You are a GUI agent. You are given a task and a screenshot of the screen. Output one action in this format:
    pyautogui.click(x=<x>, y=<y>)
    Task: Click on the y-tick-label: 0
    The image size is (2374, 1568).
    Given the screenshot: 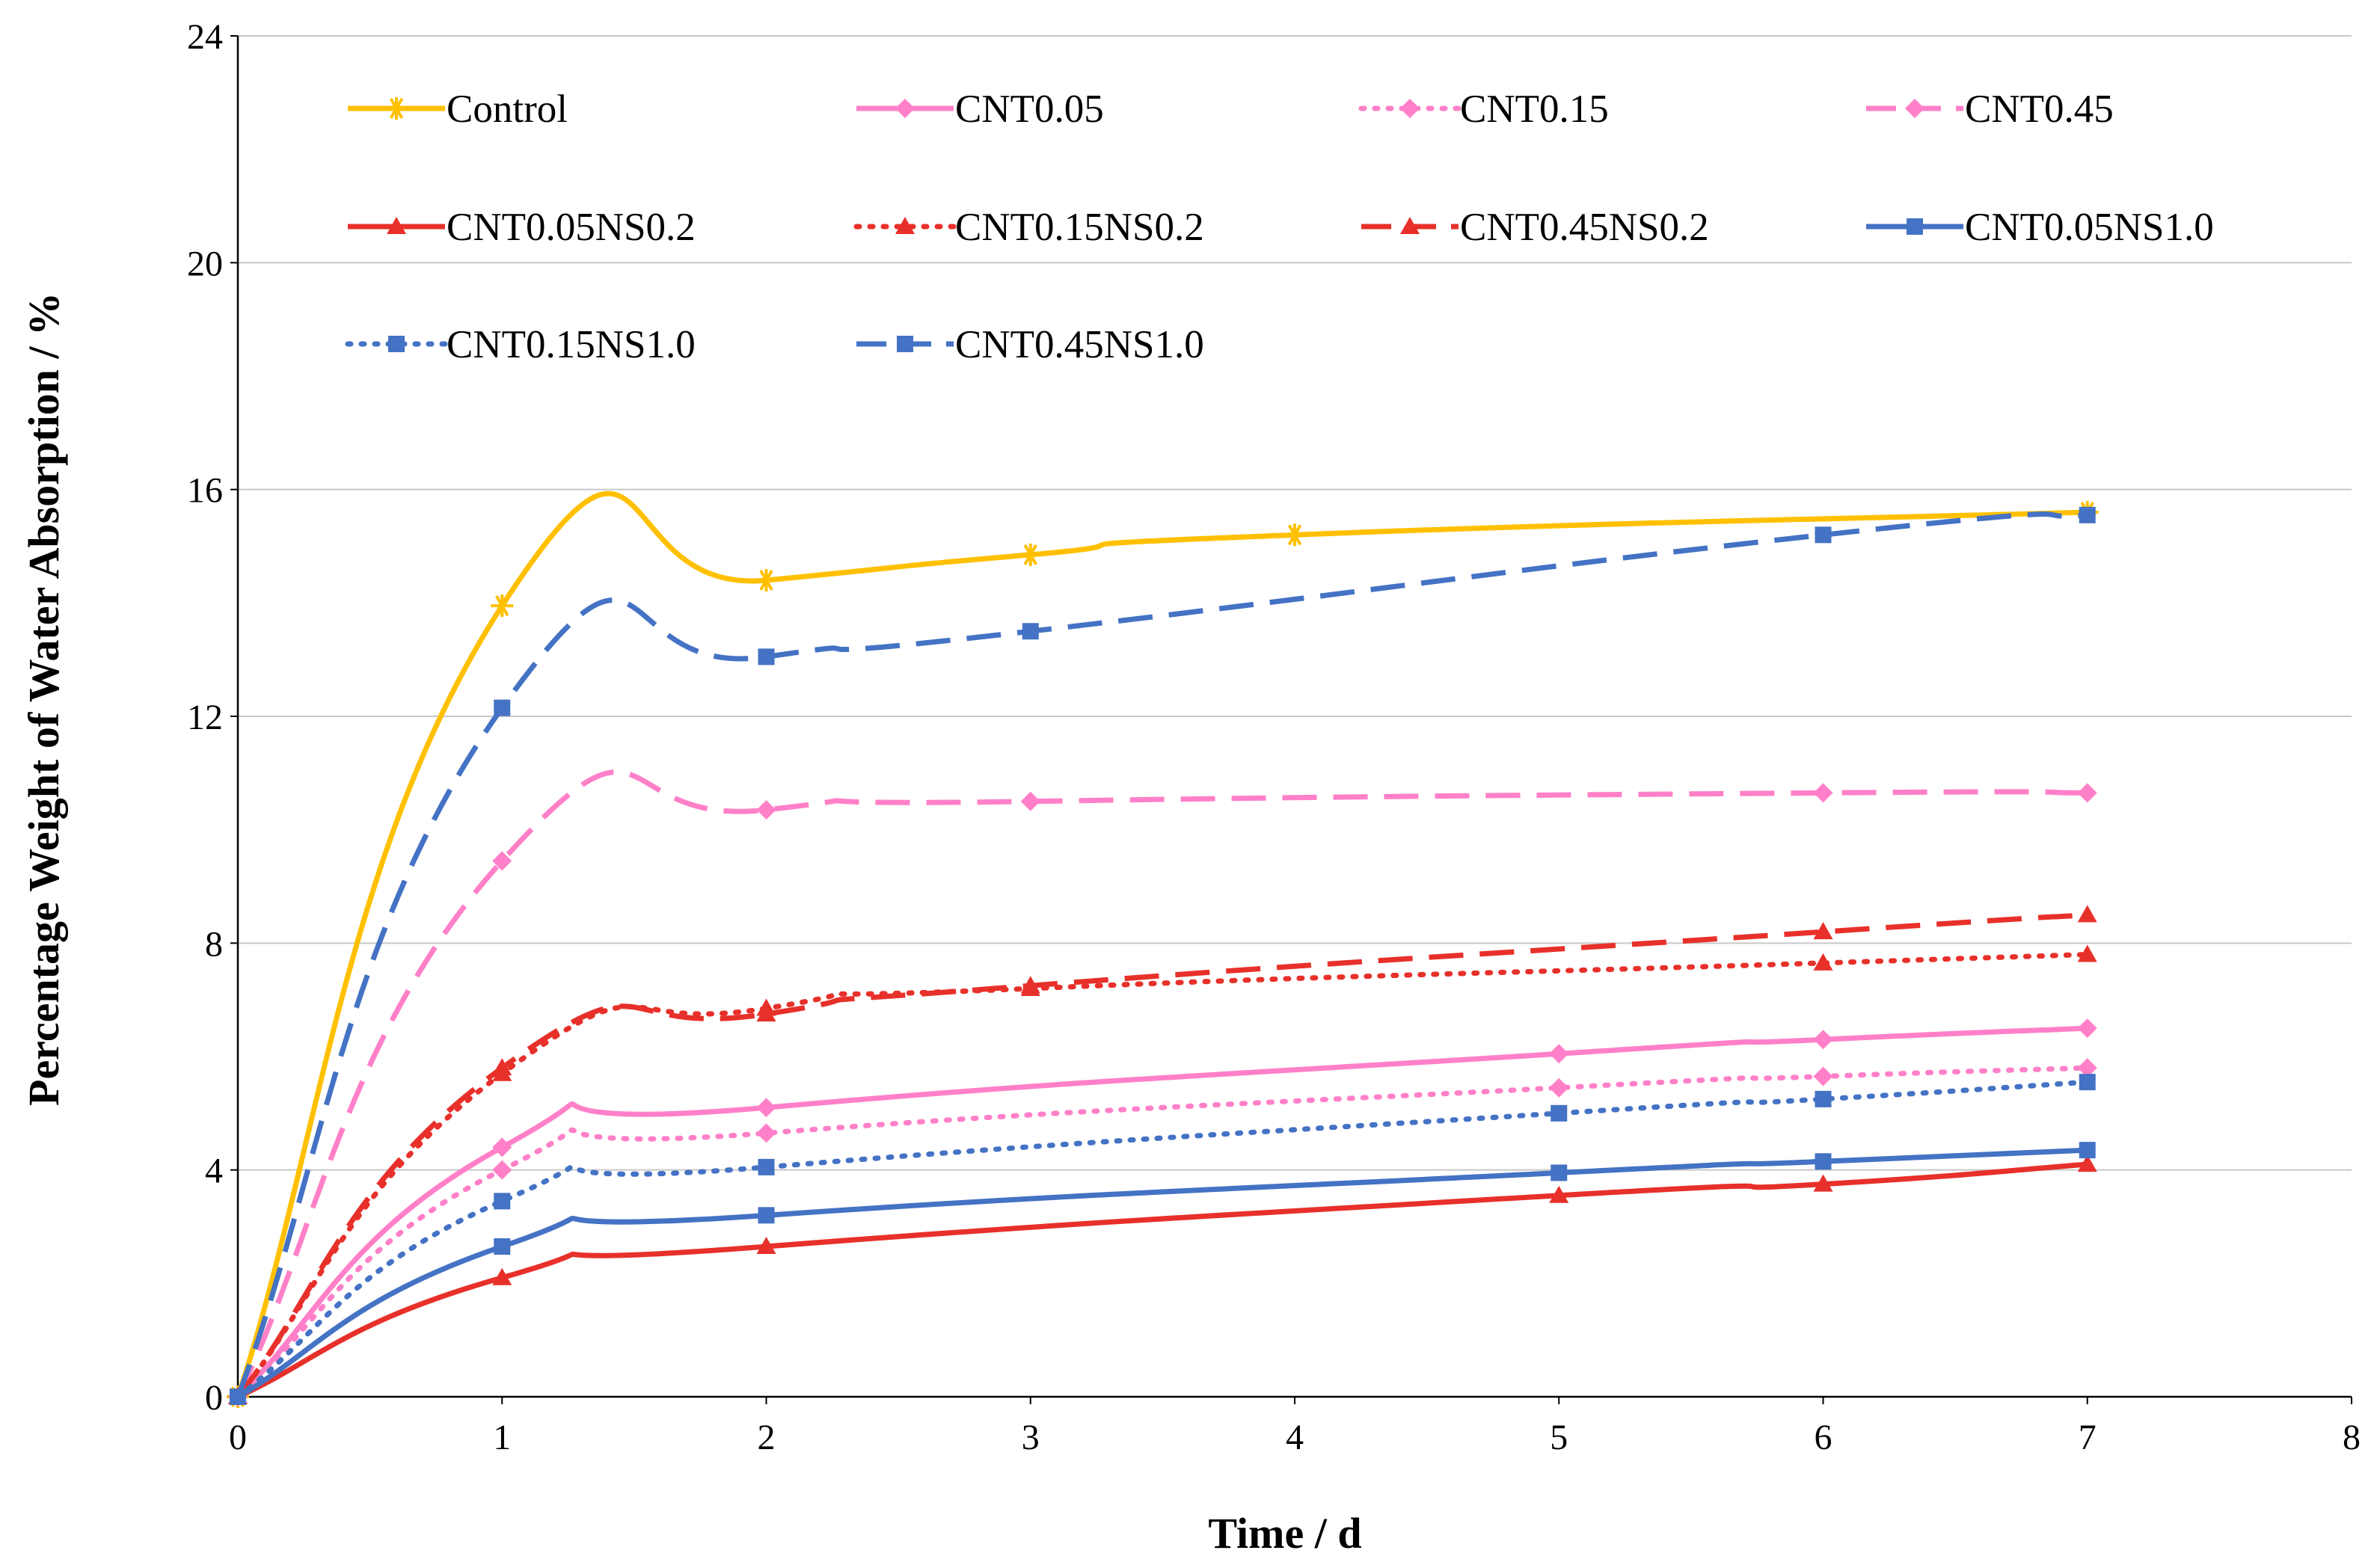 What is the action you would take?
    pyautogui.click(x=214, y=1398)
    